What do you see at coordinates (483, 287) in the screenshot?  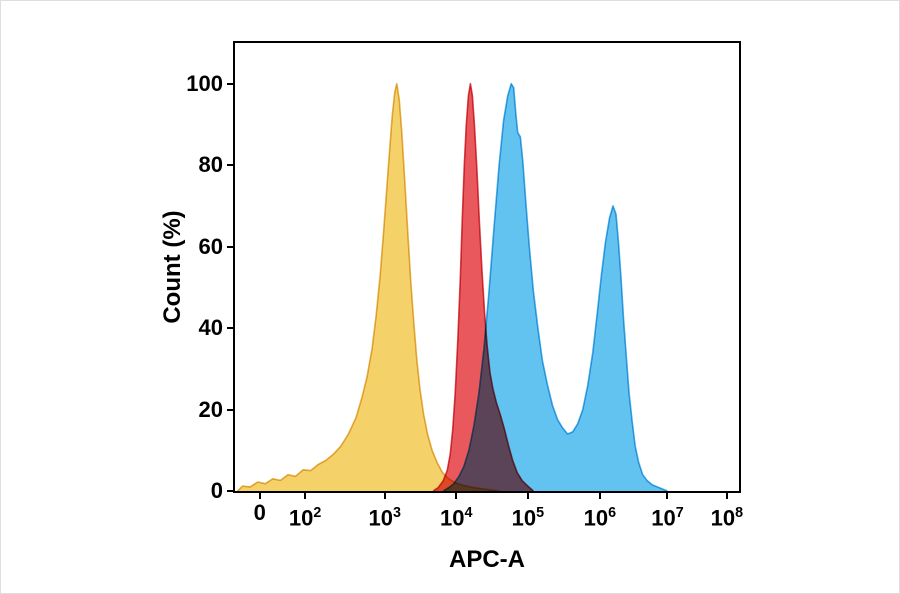 I see `red-histogram-area` at bounding box center [483, 287].